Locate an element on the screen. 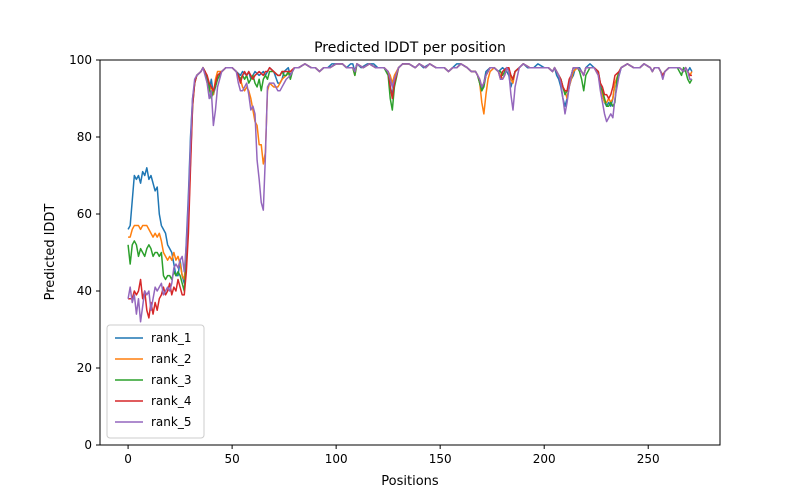 This screenshot has width=800, height=500. legend-label-rank-1: rank_1 is located at coordinates (171, 338).